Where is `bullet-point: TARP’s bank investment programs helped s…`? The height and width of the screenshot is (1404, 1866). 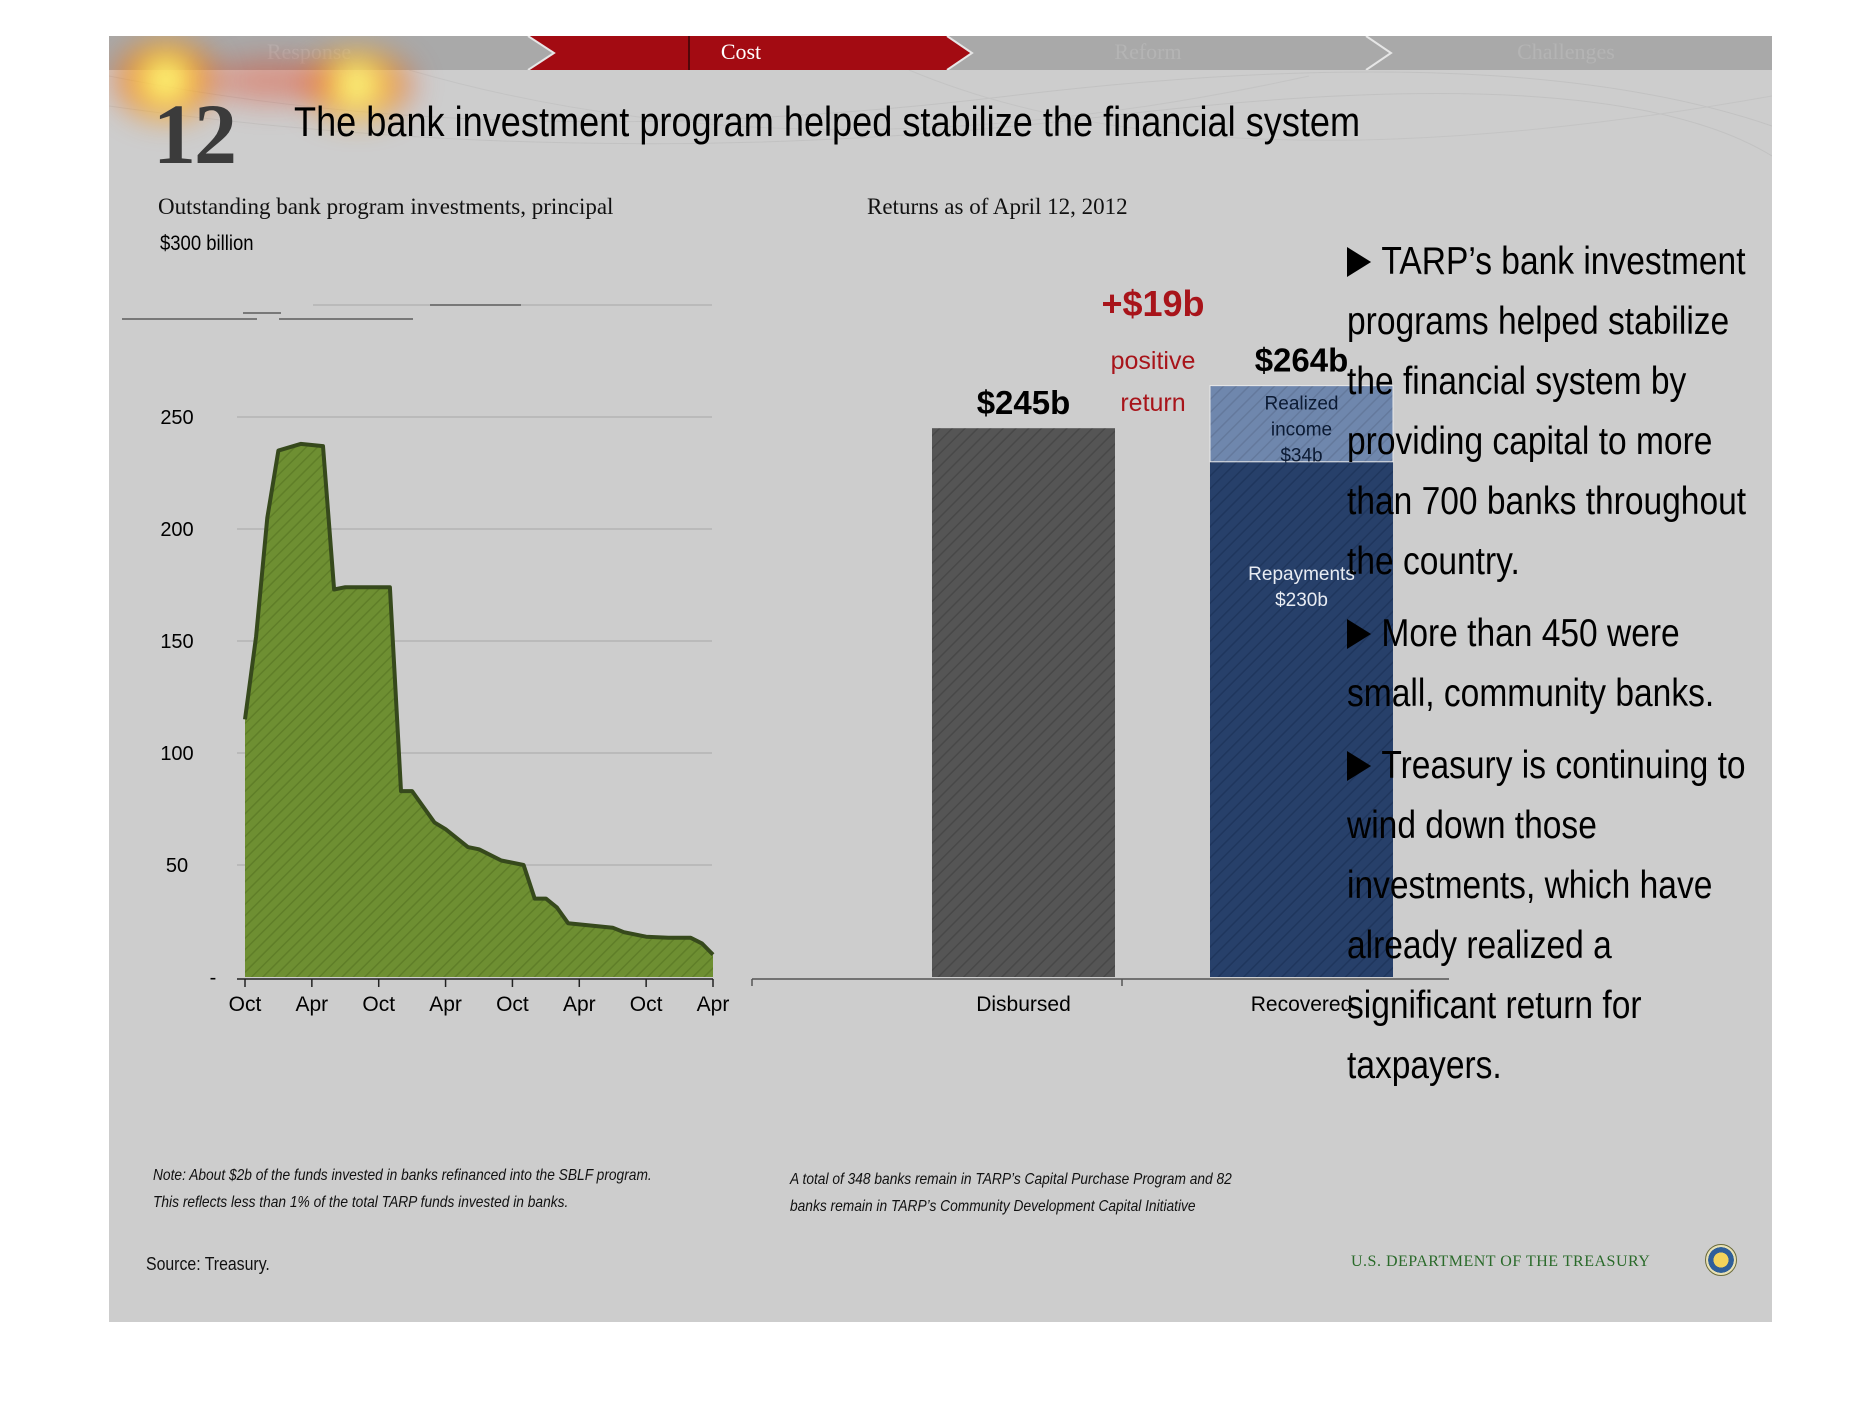 bullet-point: TARP’s bank investment programs helped s… is located at coordinates (1553, 412).